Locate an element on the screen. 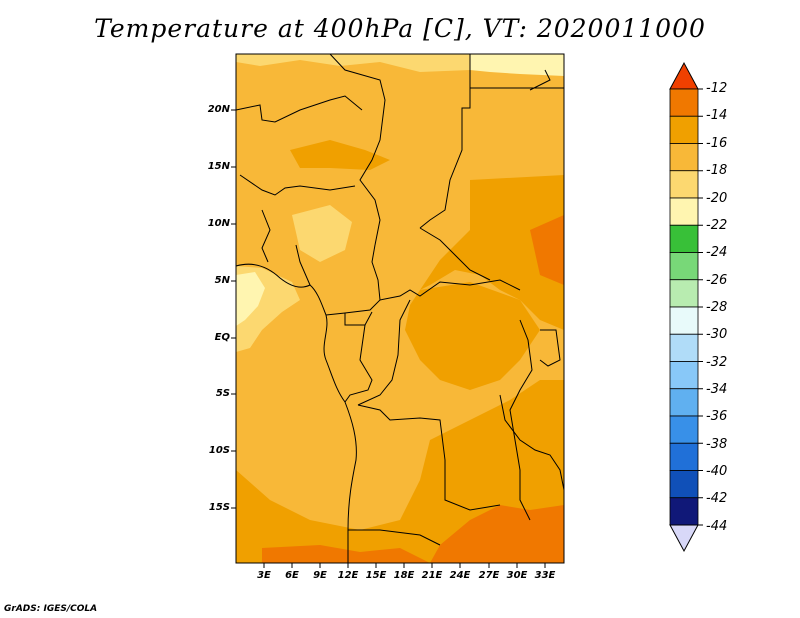 This screenshot has width=800, height=618. colorbar-label: -38 is located at coordinates (717, 444).